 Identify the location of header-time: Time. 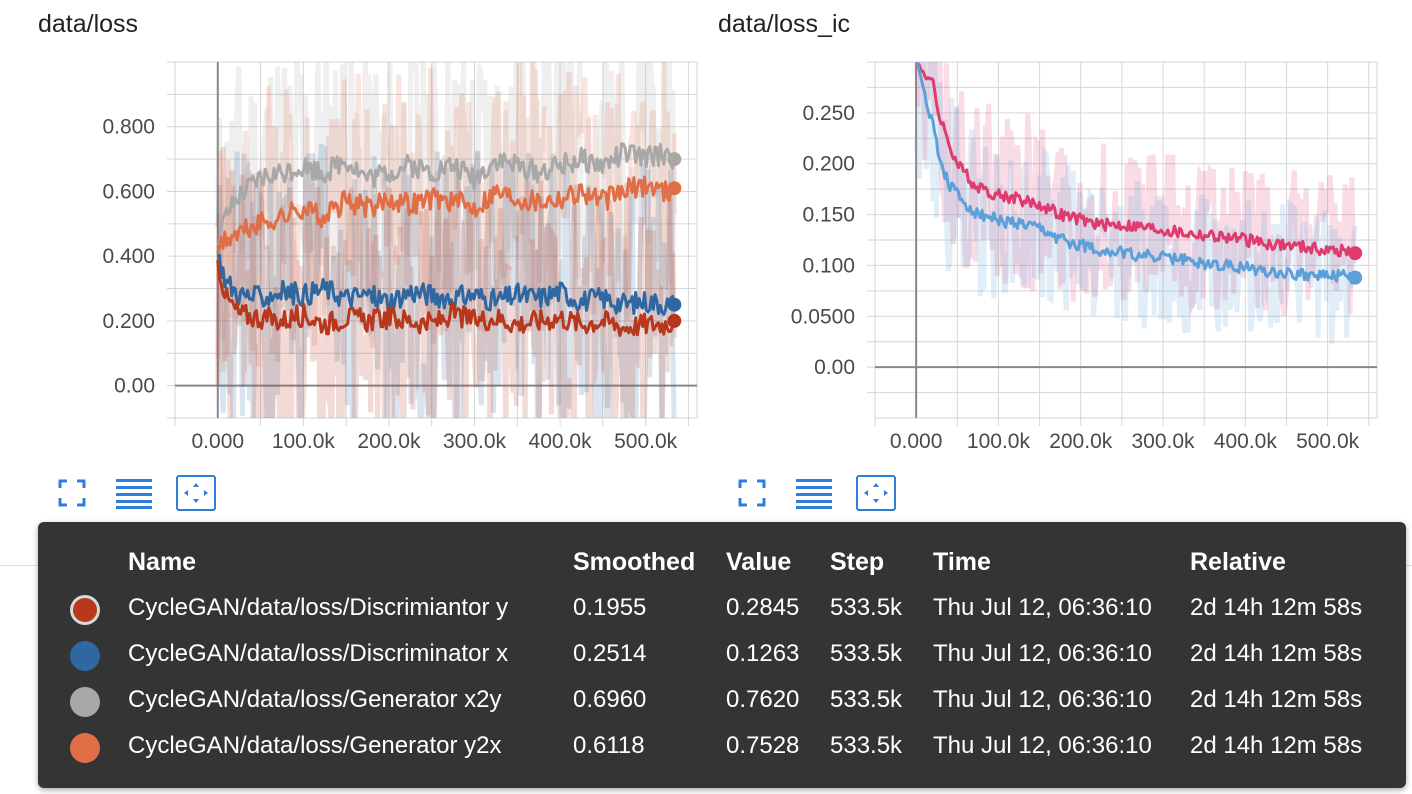
(962, 562).